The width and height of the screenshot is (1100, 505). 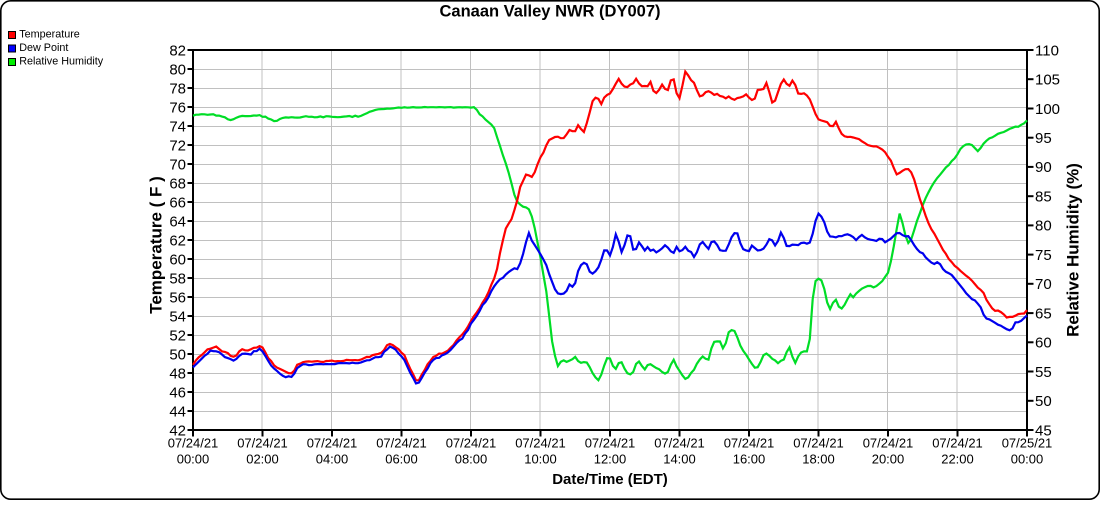 What do you see at coordinates (43, 48) in the screenshot?
I see `svg-text: Dew Point` at bounding box center [43, 48].